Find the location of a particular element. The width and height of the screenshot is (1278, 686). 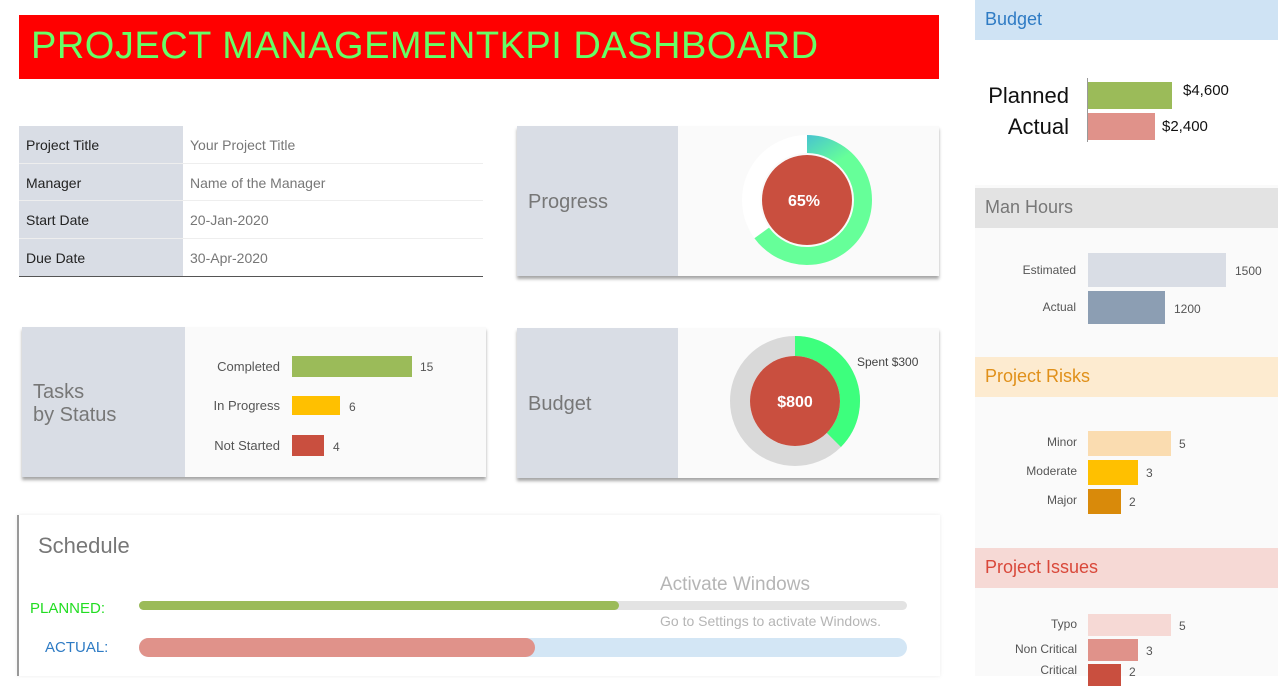

progress-value: 65% is located at coordinates (804, 201).